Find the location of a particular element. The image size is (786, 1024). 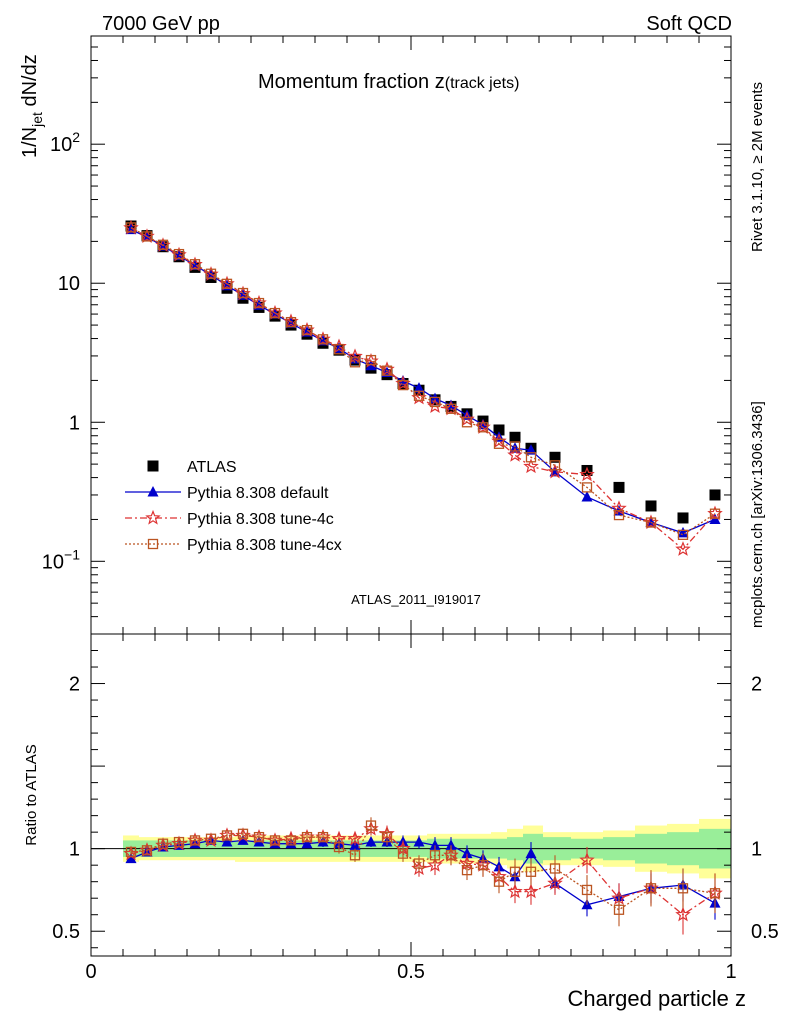

main-title-subscript: (track jets) is located at coordinates (482, 83).